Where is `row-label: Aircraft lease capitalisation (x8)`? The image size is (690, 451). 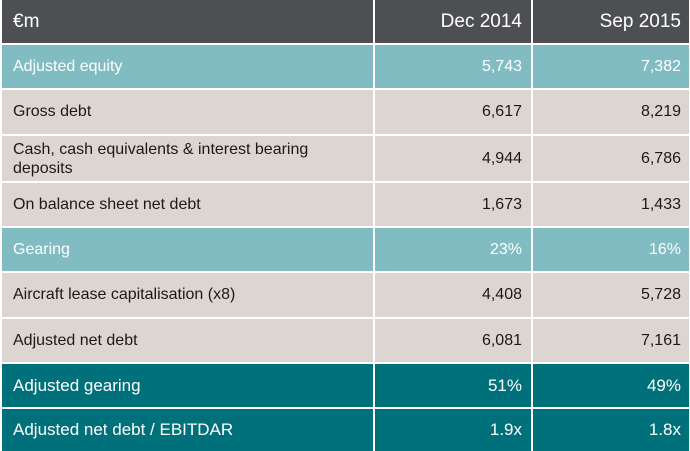
row-label: Aircraft lease capitalisation (x8) is located at coordinates (187, 295).